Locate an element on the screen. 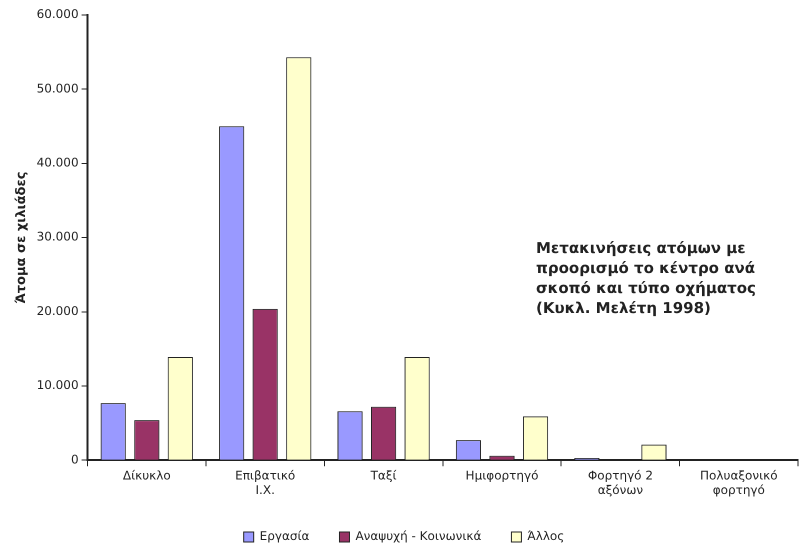  x-tick-label: Δίκυκλο is located at coordinates (146, 475).